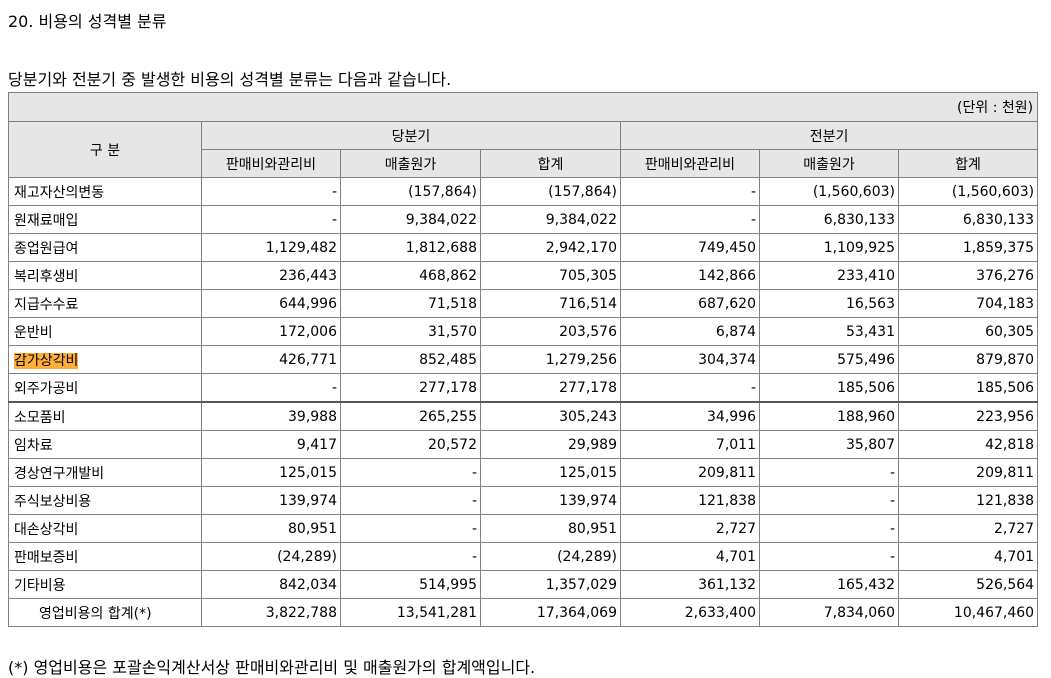 This screenshot has width=1051, height=678. Describe the element at coordinates (550, 303) in the screenshot. I see `value-cell: 716,514` at that location.